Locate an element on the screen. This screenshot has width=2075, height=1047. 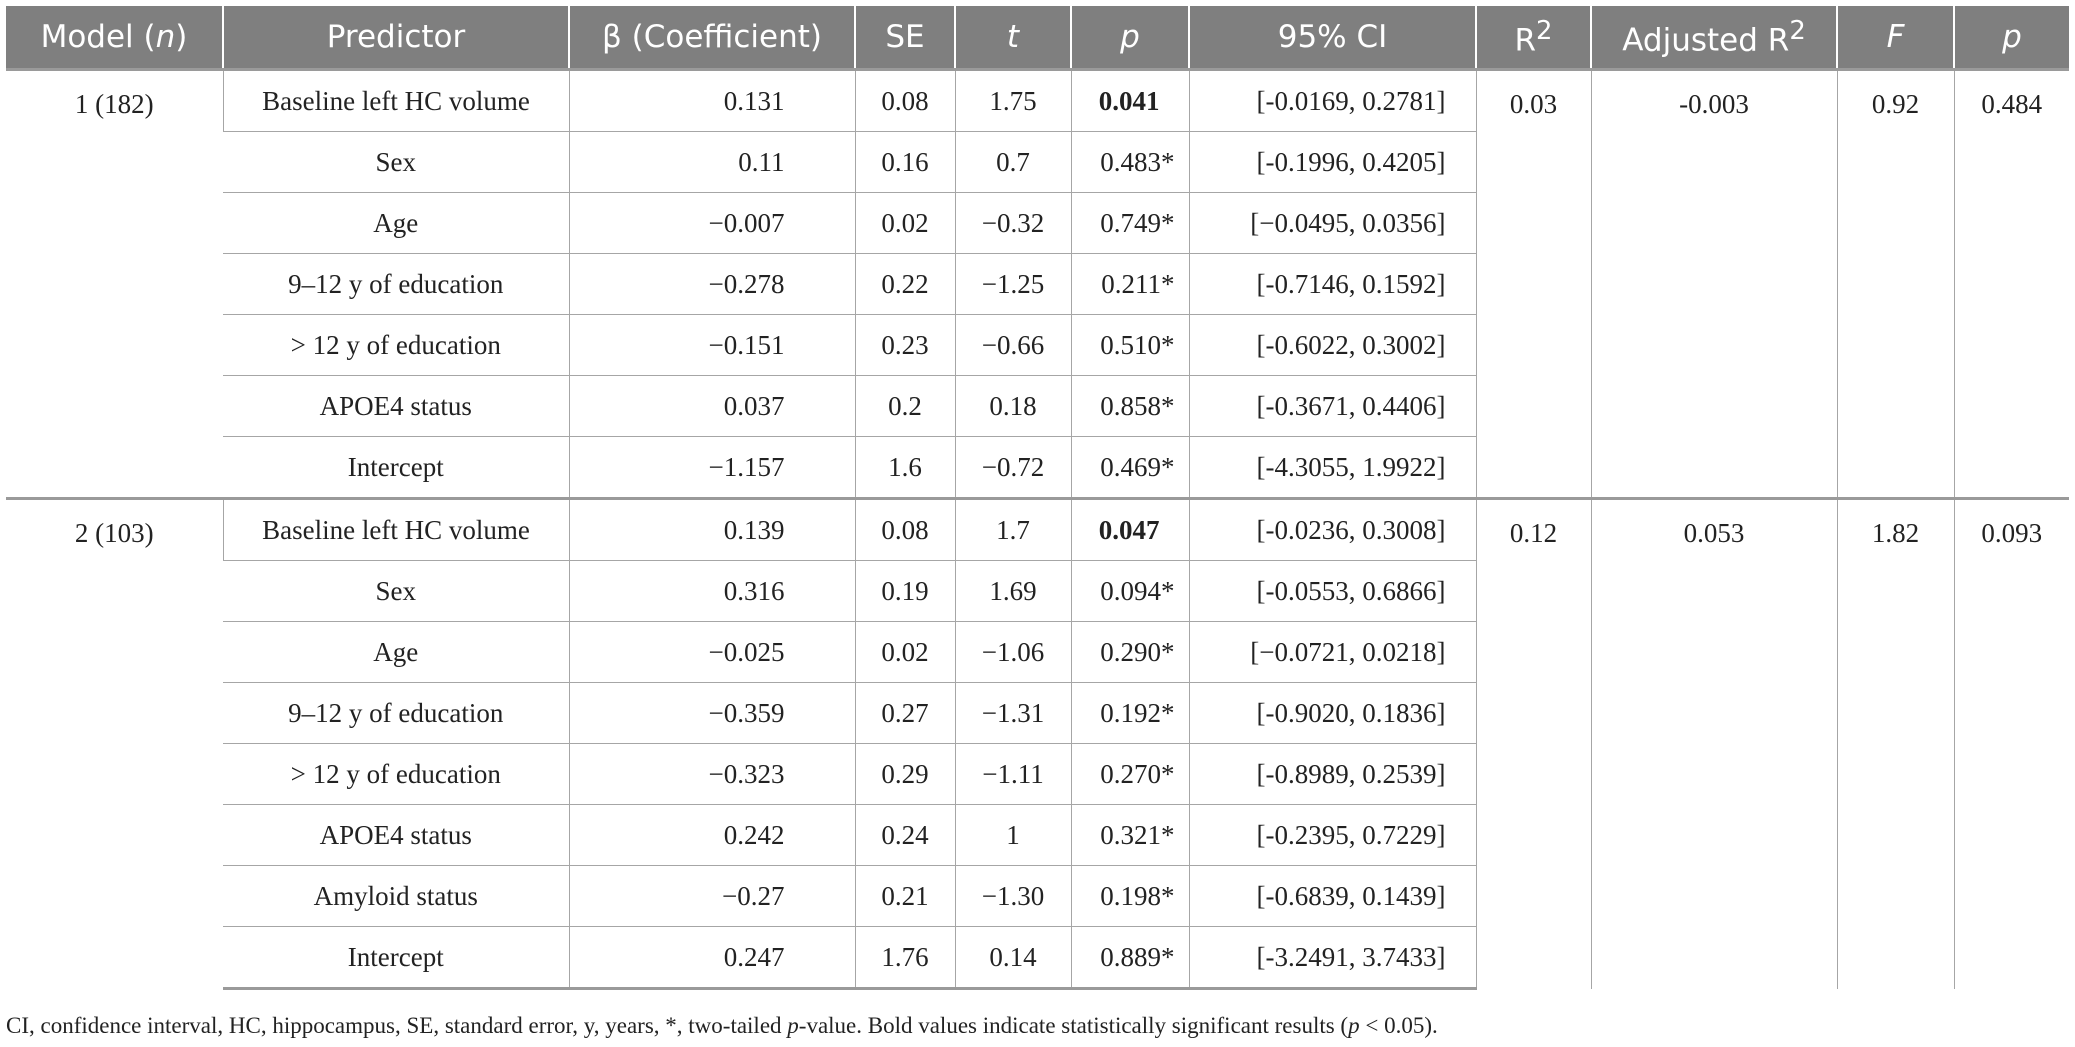
ci-cell: [−0.0495, 0.0356] is located at coordinates (1332, 223).